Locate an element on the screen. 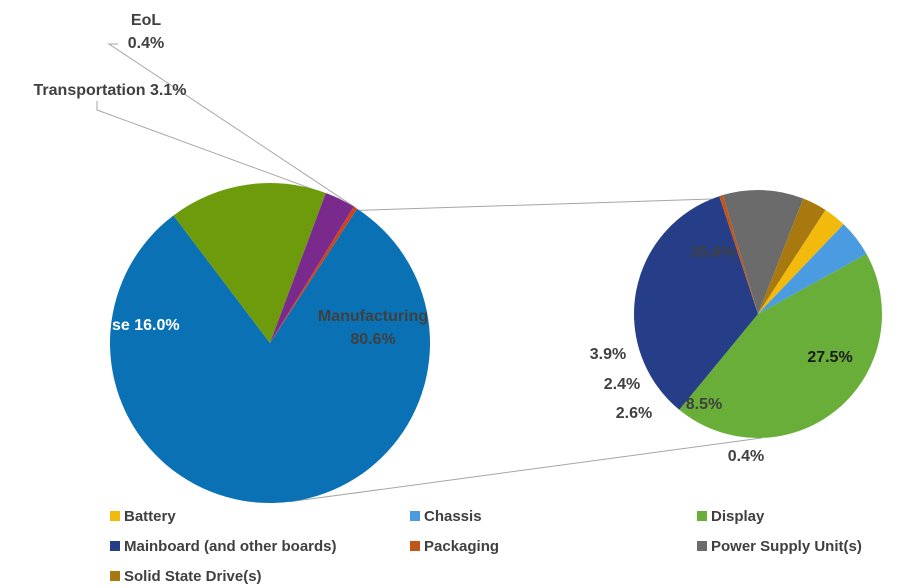  label-eol-value: 0.4% is located at coordinates (146, 43).